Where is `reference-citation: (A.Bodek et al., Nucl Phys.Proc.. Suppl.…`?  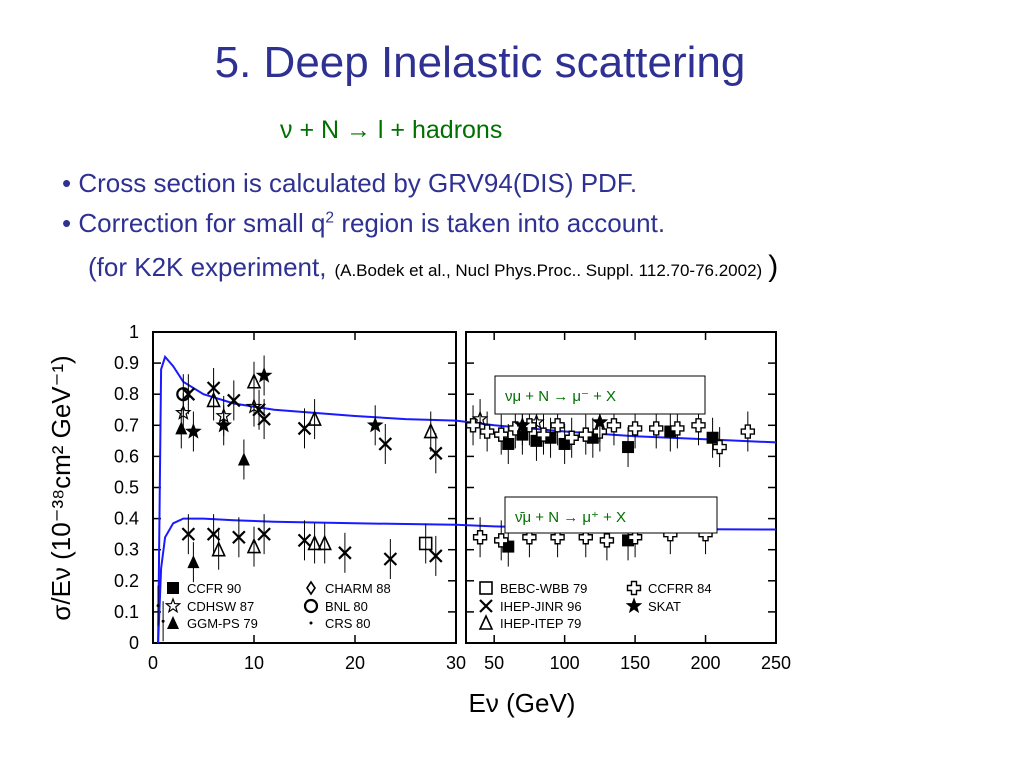 reference-citation: (A.Bodek et al., Nucl Phys.Proc.. Suppl.… is located at coordinates (548, 270).